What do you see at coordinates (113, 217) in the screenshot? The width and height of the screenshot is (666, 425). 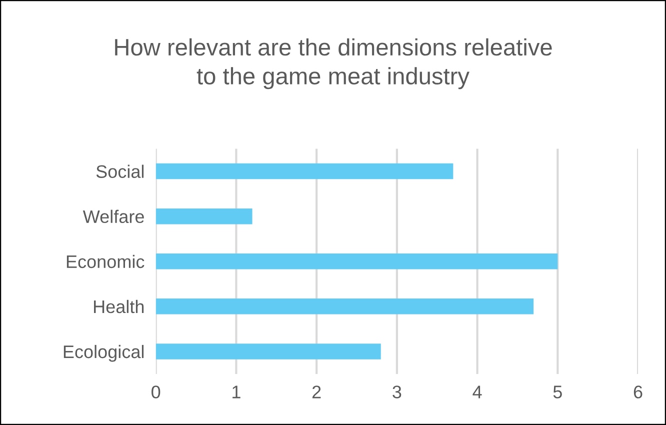 I see `y-tick-label: Welfare` at bounding box center [113, 217].